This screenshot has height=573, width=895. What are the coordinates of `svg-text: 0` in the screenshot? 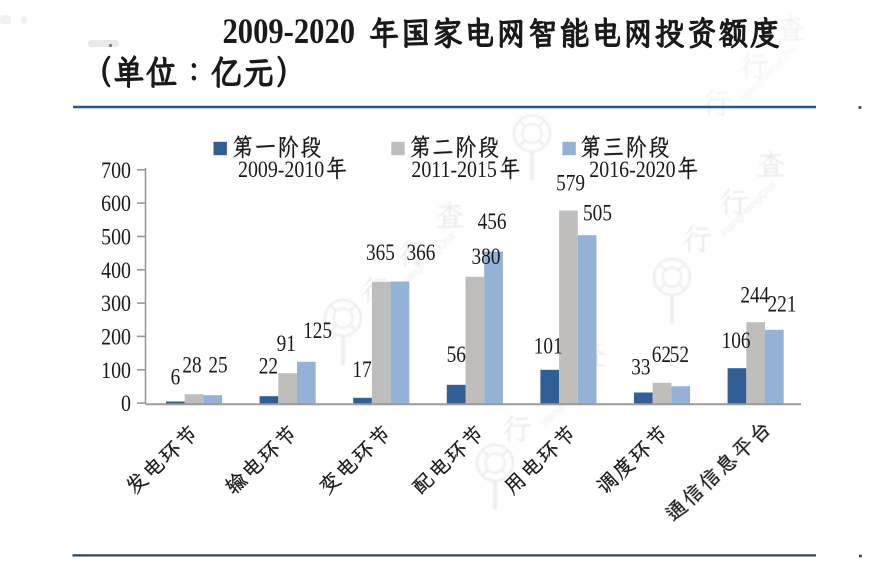 It's located at (126, 404).